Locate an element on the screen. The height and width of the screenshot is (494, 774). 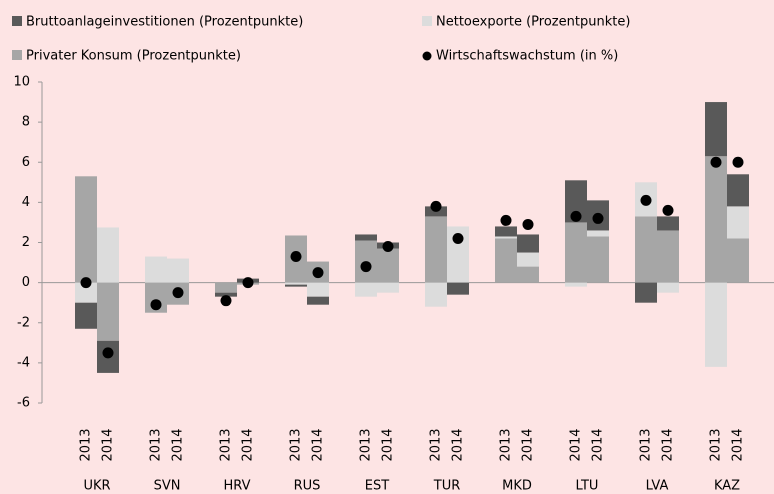
y-tick-label: 8 is located at coordinates (26, 122).